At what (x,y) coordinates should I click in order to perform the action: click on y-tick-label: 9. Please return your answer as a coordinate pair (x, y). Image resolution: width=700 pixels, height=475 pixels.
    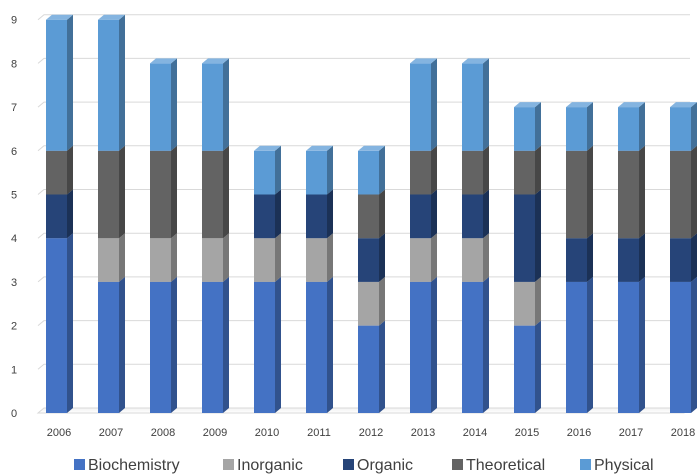
    Looking at the image, I should click on (14, 21).